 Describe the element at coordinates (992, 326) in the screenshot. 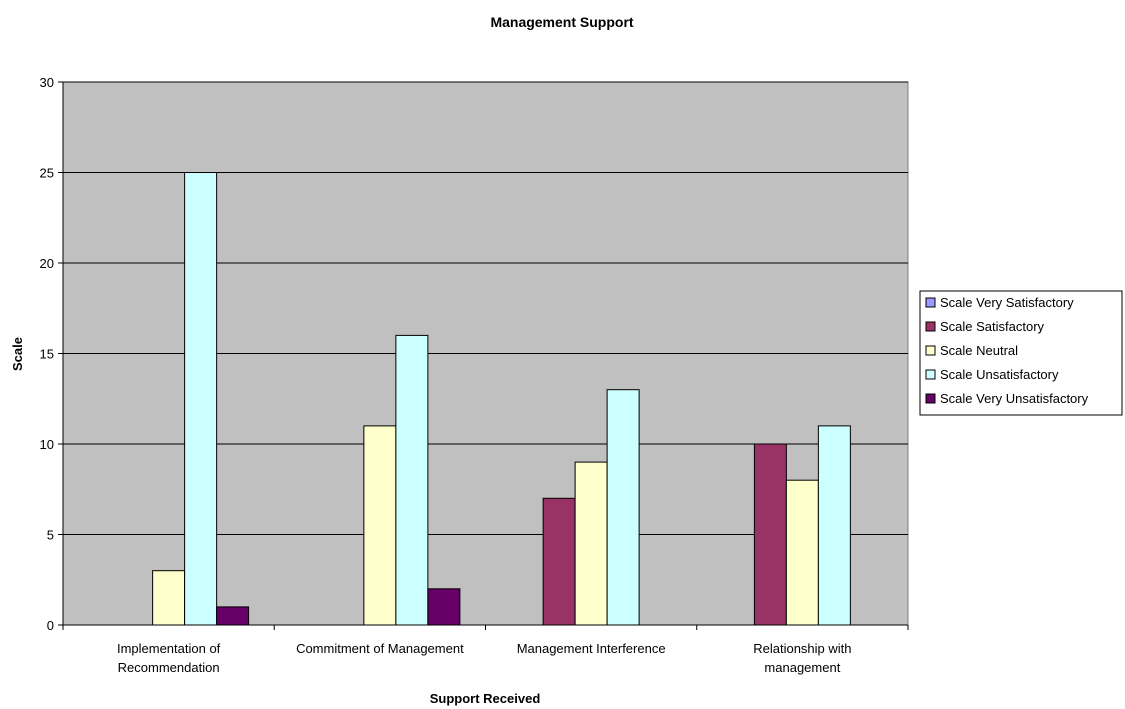

I see `legend-label: Scale Satisfactory` at that location.